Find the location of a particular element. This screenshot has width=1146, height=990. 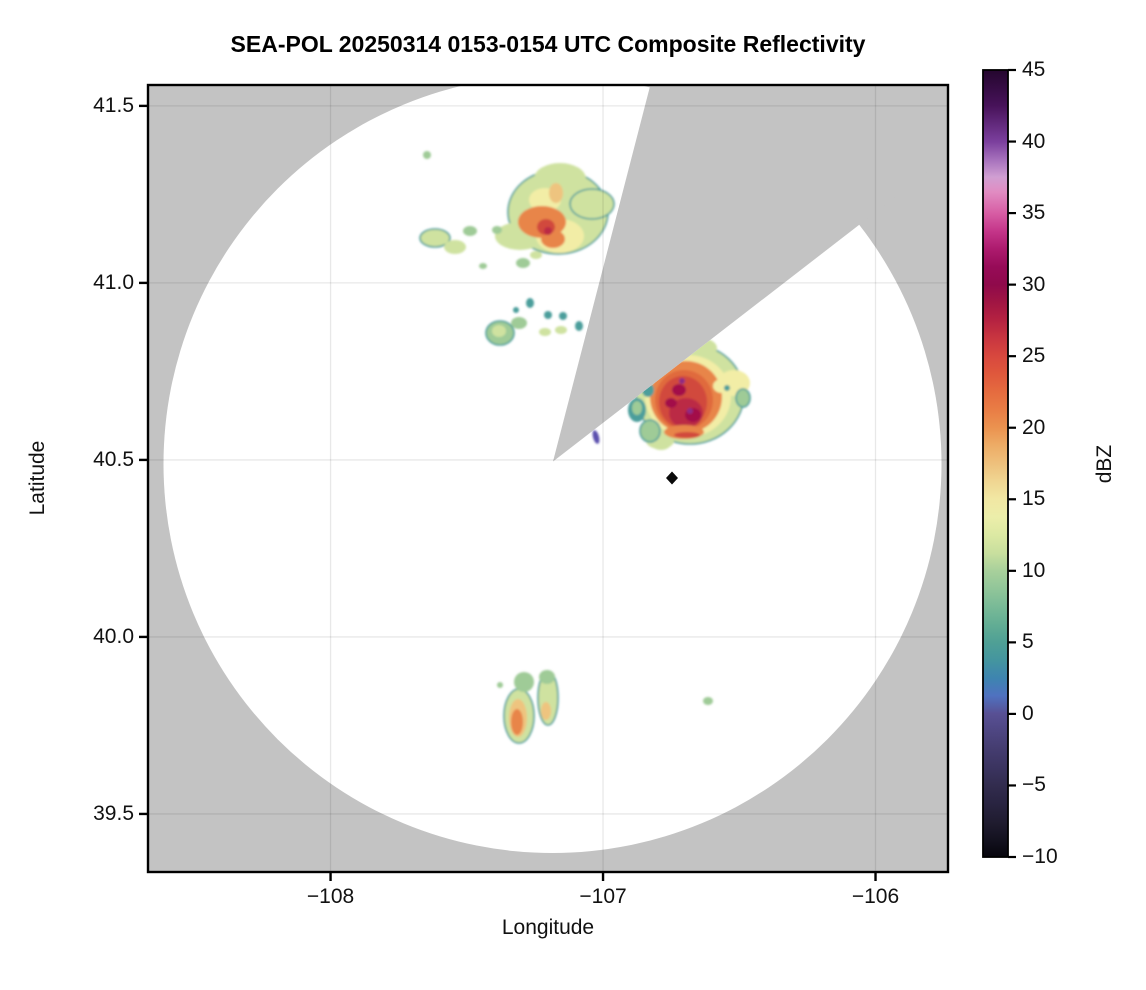

colorbar-tick-marks is located at coordinates (1012, 463).